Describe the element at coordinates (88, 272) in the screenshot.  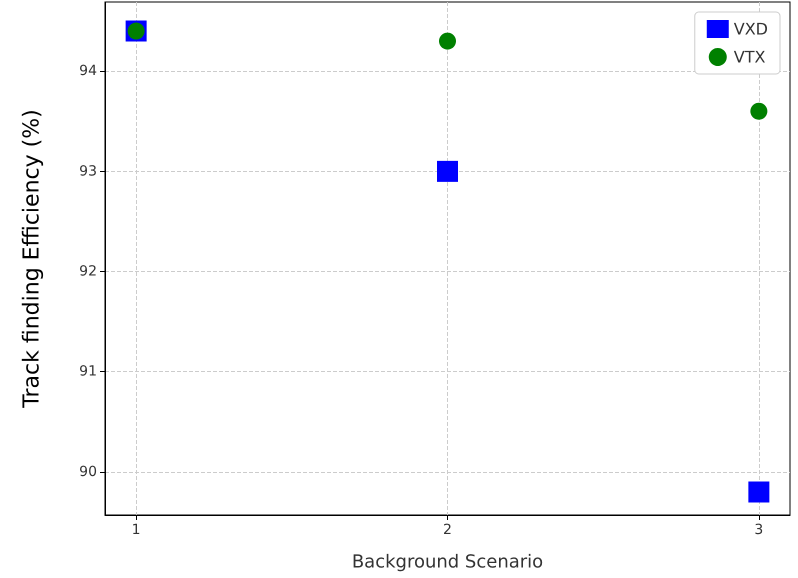
I see `y-tick-label: 92` at that location.